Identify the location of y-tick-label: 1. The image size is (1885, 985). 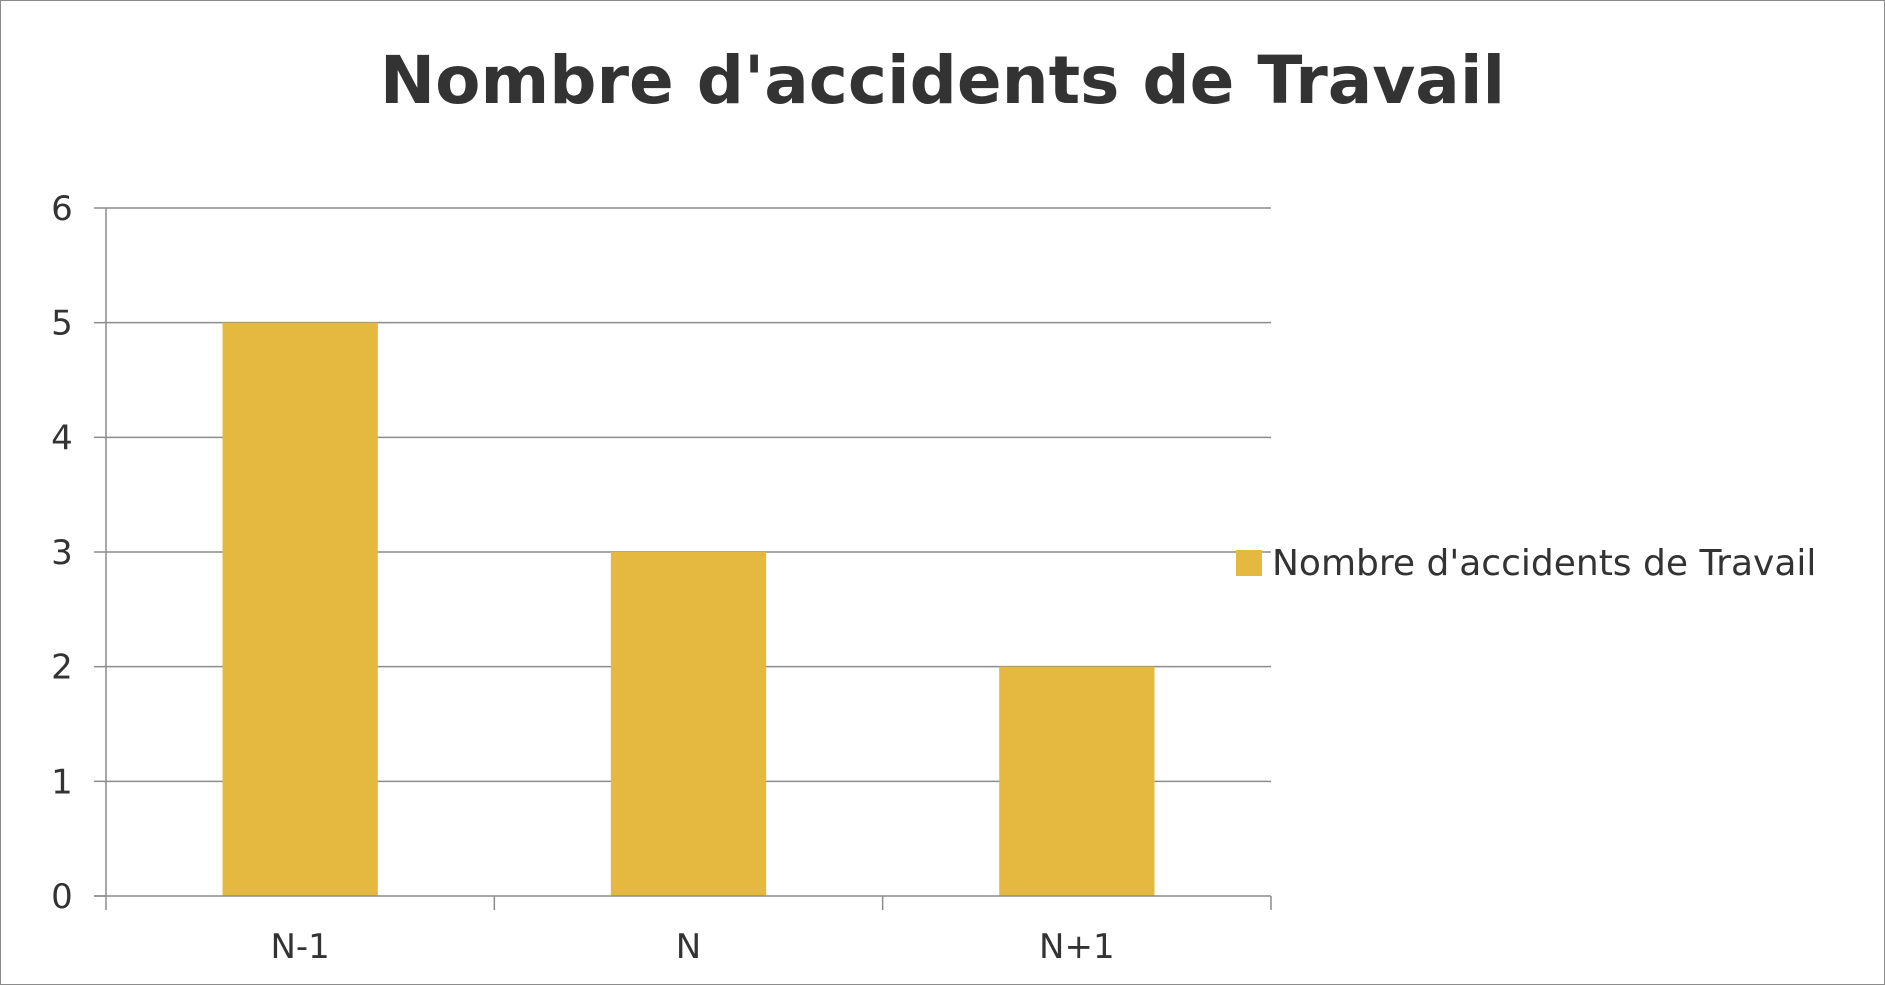
(62, 782).